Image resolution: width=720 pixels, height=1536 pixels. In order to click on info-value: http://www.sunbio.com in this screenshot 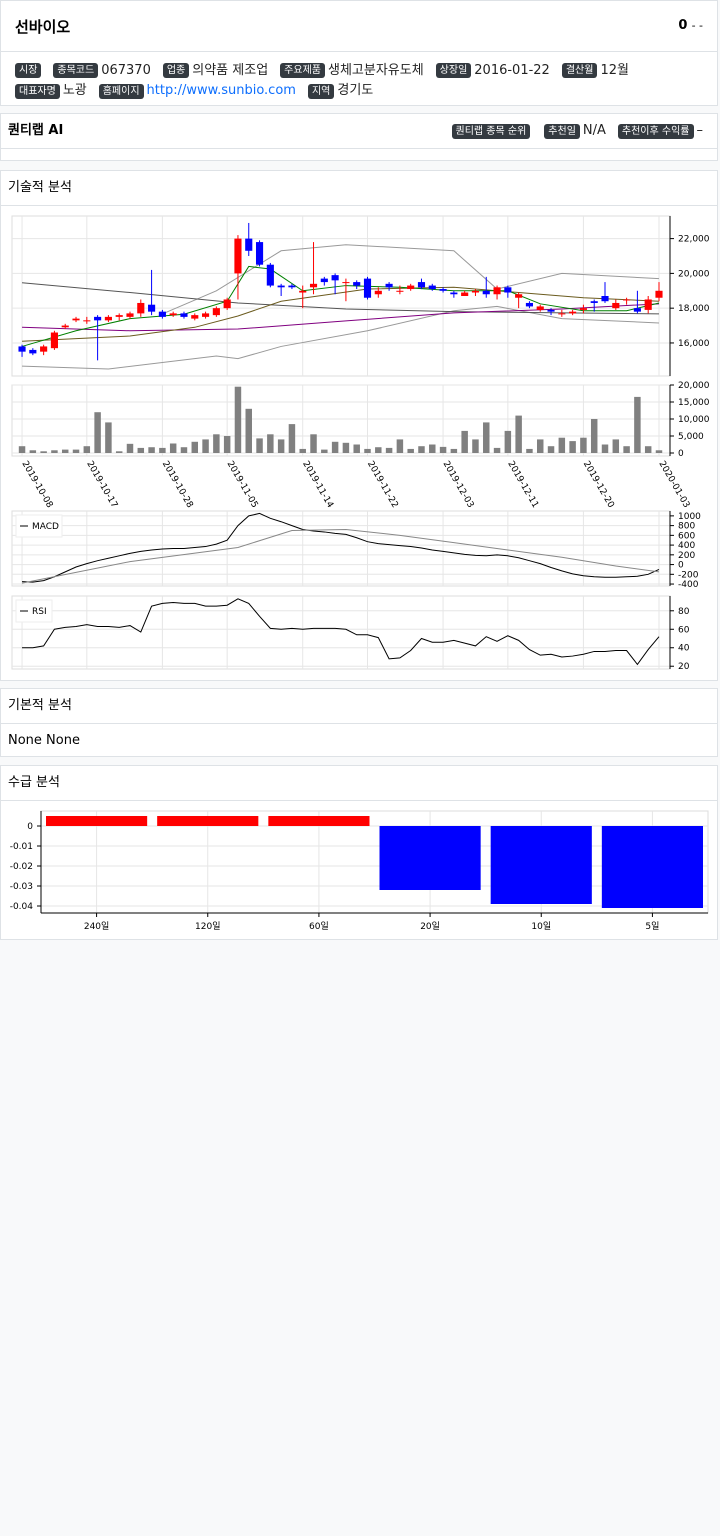, I will do `click(221, 90)`.